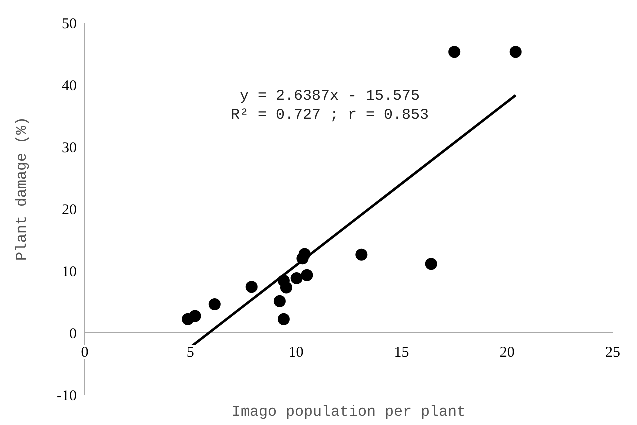  What do you see at coordinates (507, 353) in the screenshot?
I see `x-tick-label: 20` at bounding box center [507, 353].